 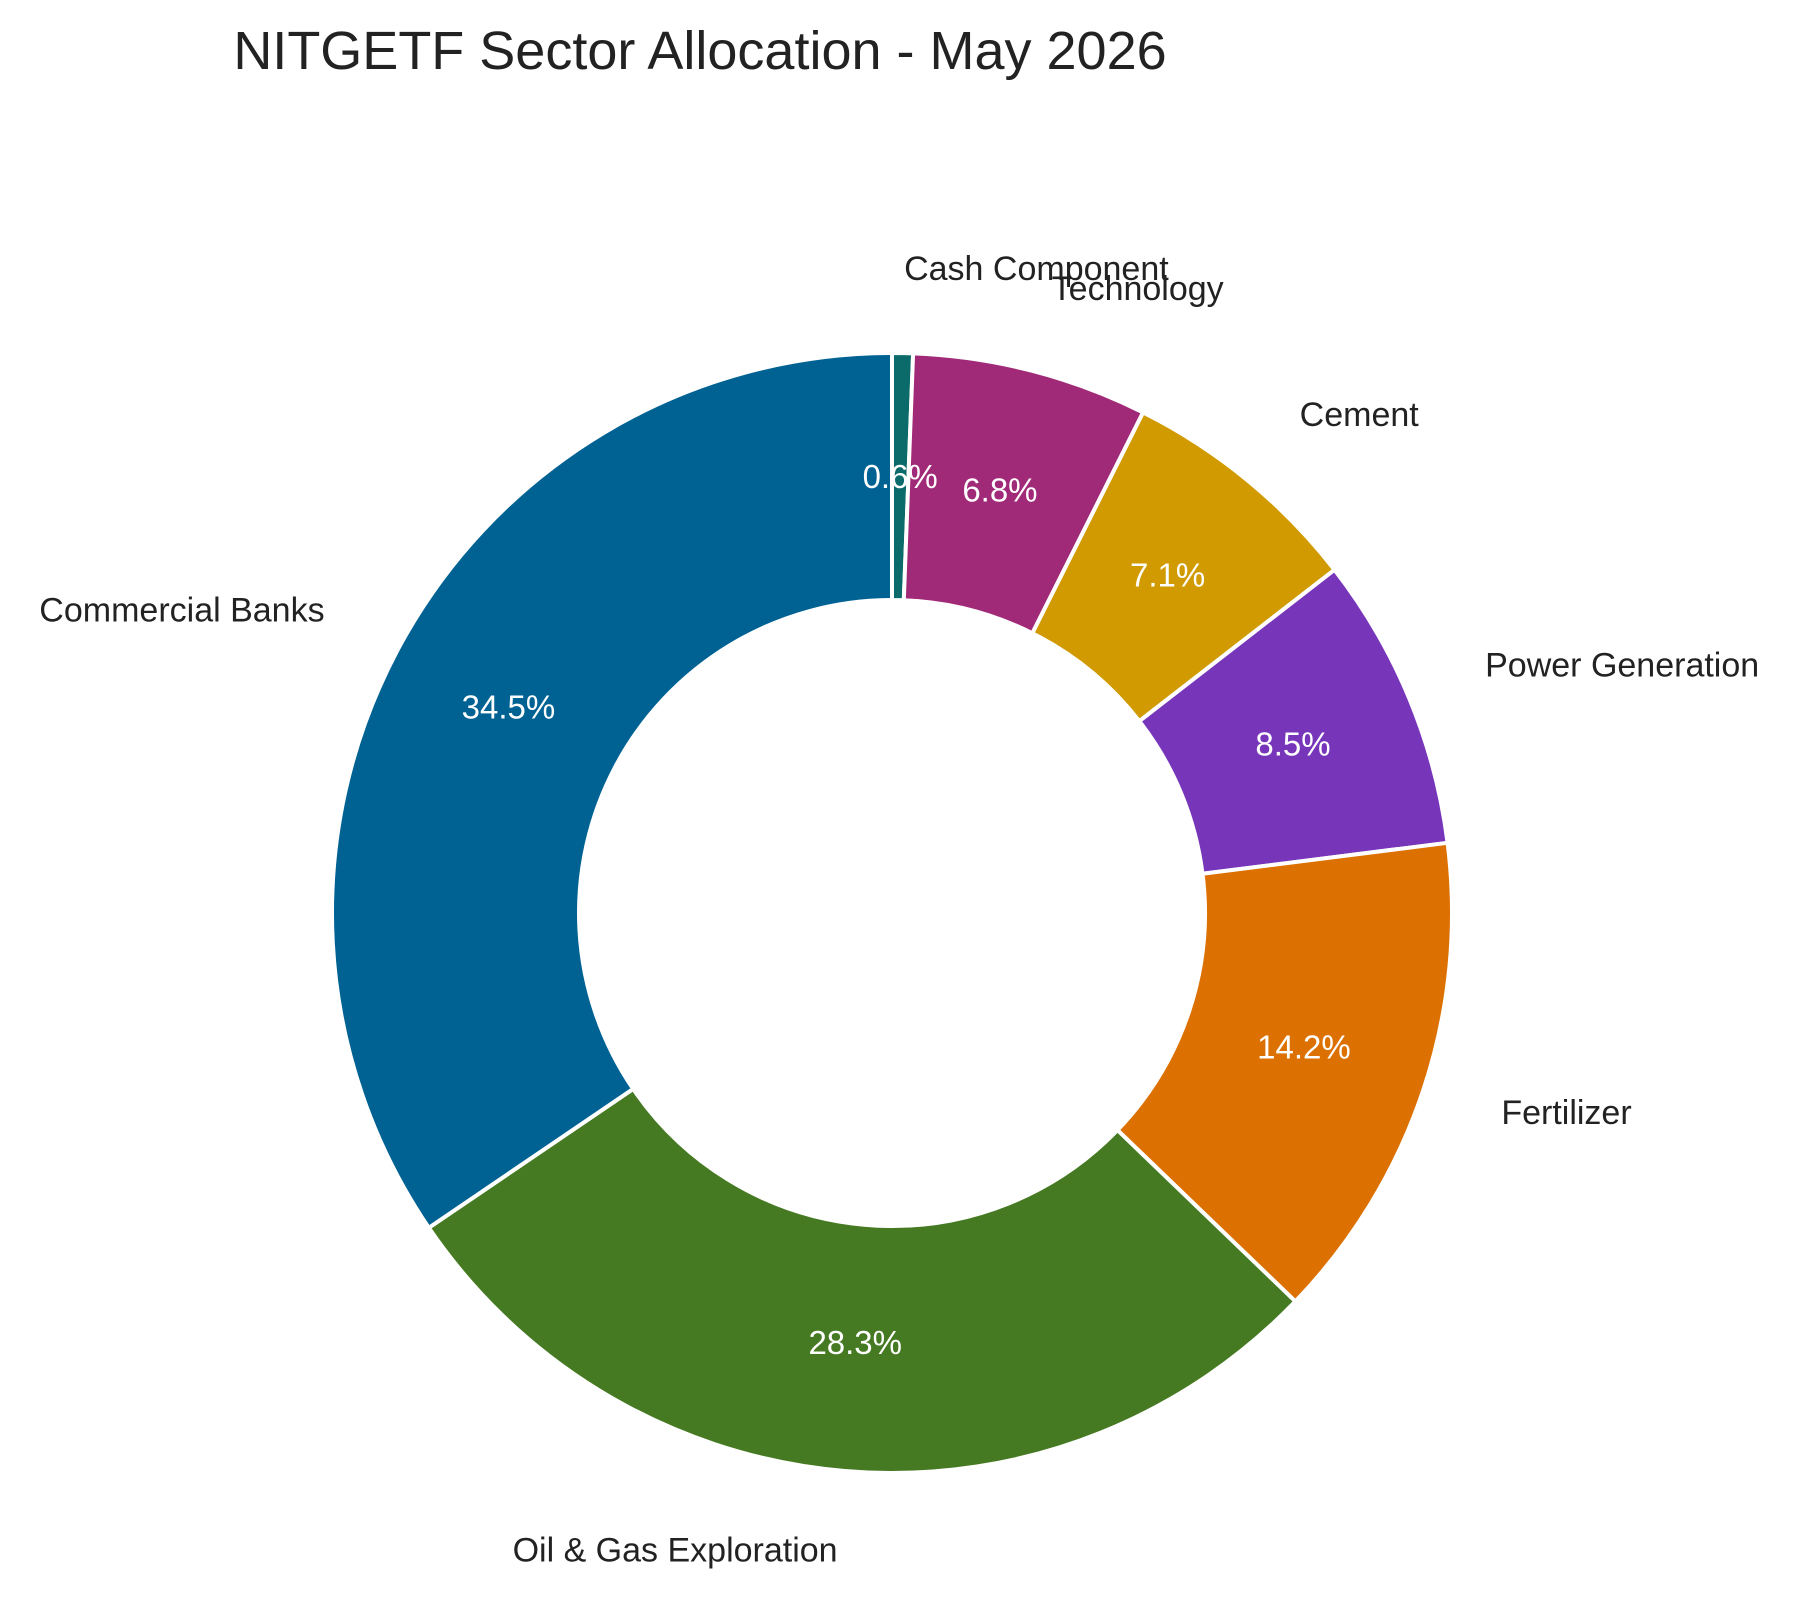 I want to click on slice-label-oil-and-gas-exploration: Oil & Gas Exploration, so click(x=675, y=1551).